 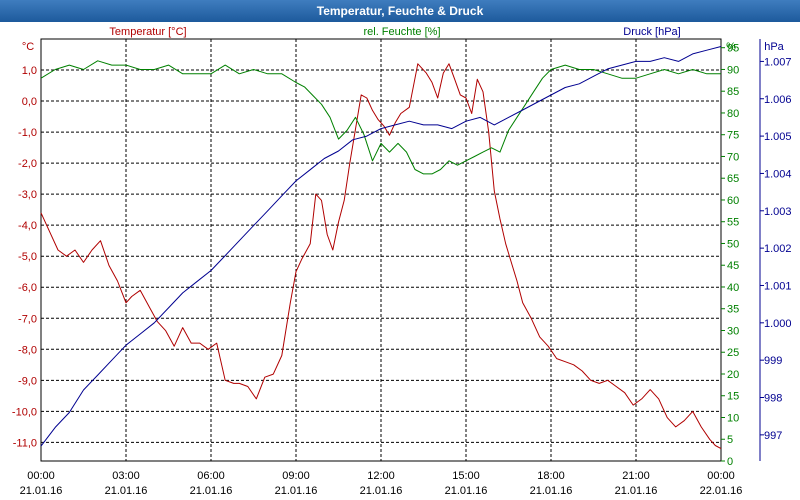 What do you see at coordinates (381, 476) in the screenshot?
I see `x-tick-time: 12:00` at bounding box center [381, 476].